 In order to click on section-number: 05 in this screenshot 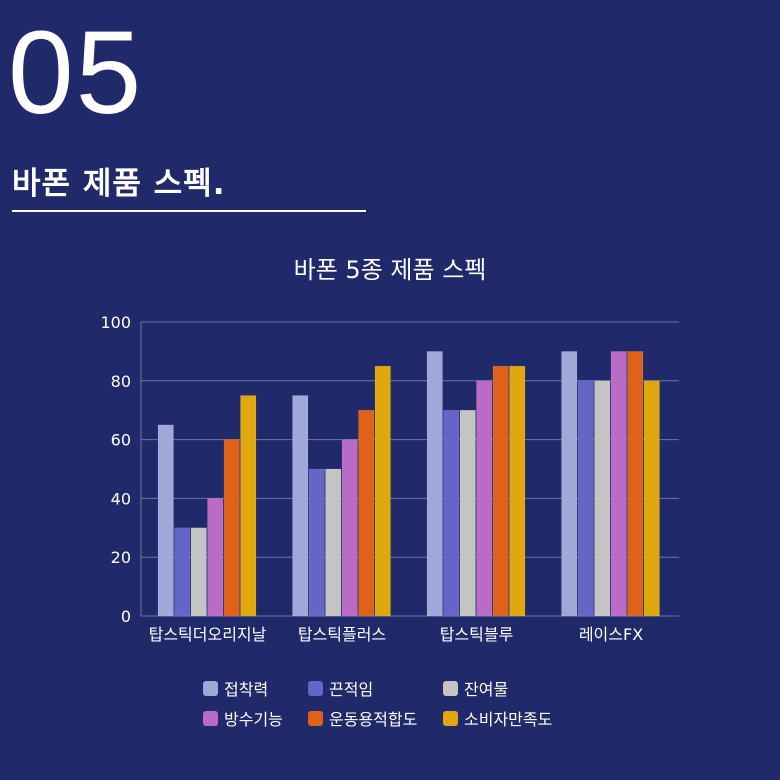, I will do `click(76, 73)`.